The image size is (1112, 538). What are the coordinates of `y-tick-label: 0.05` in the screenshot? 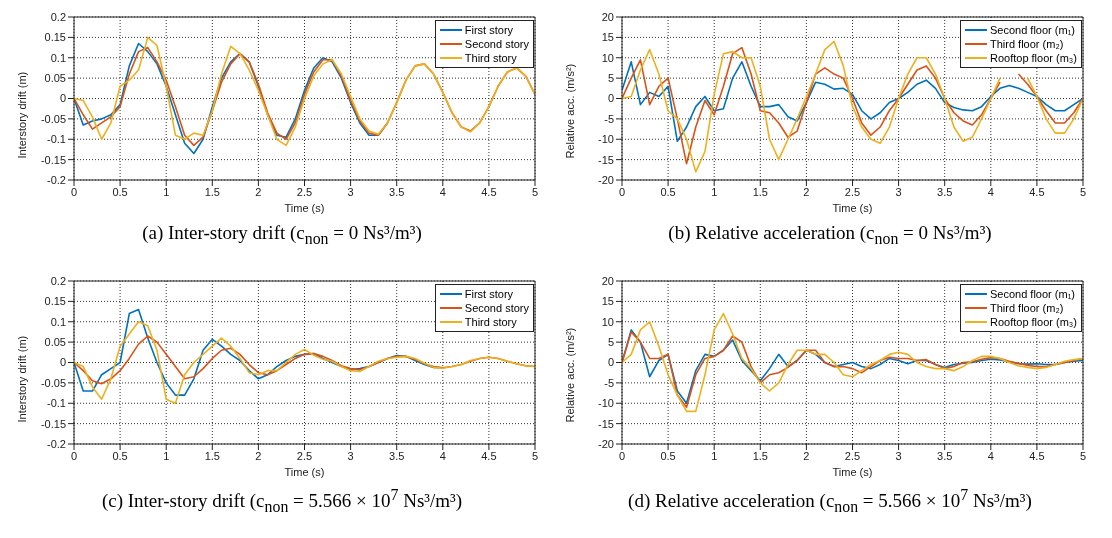 It's located at (55, 342).